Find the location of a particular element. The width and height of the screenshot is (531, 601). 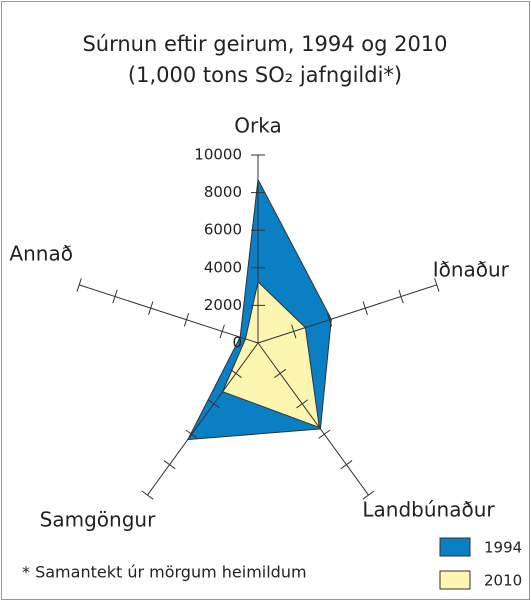

legend-label: 1994 is located at coordinates (503, 548).